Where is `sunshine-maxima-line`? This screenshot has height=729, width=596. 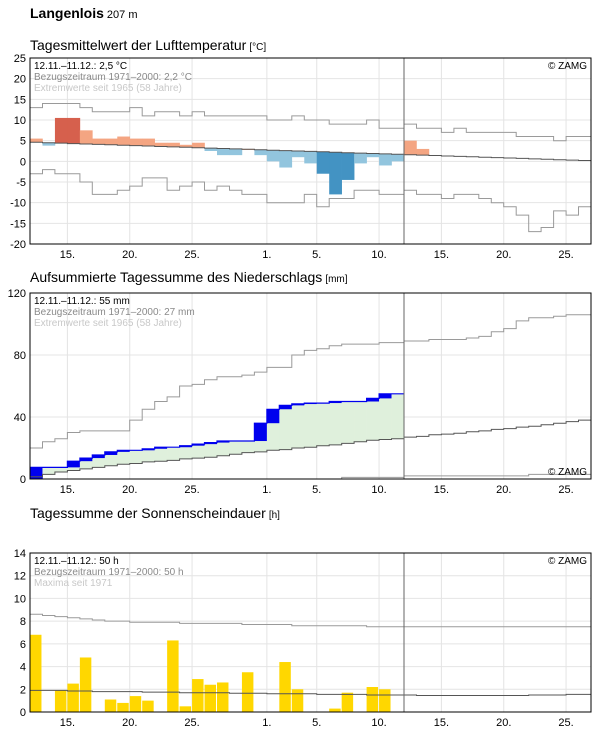 sunshine-maxima-line is located at coordinates (310, 620).